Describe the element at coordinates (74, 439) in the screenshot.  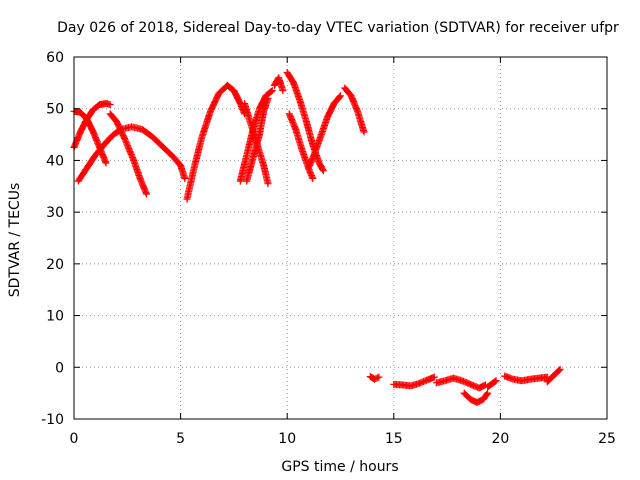
I see `x-tick-label: 0` at that location.